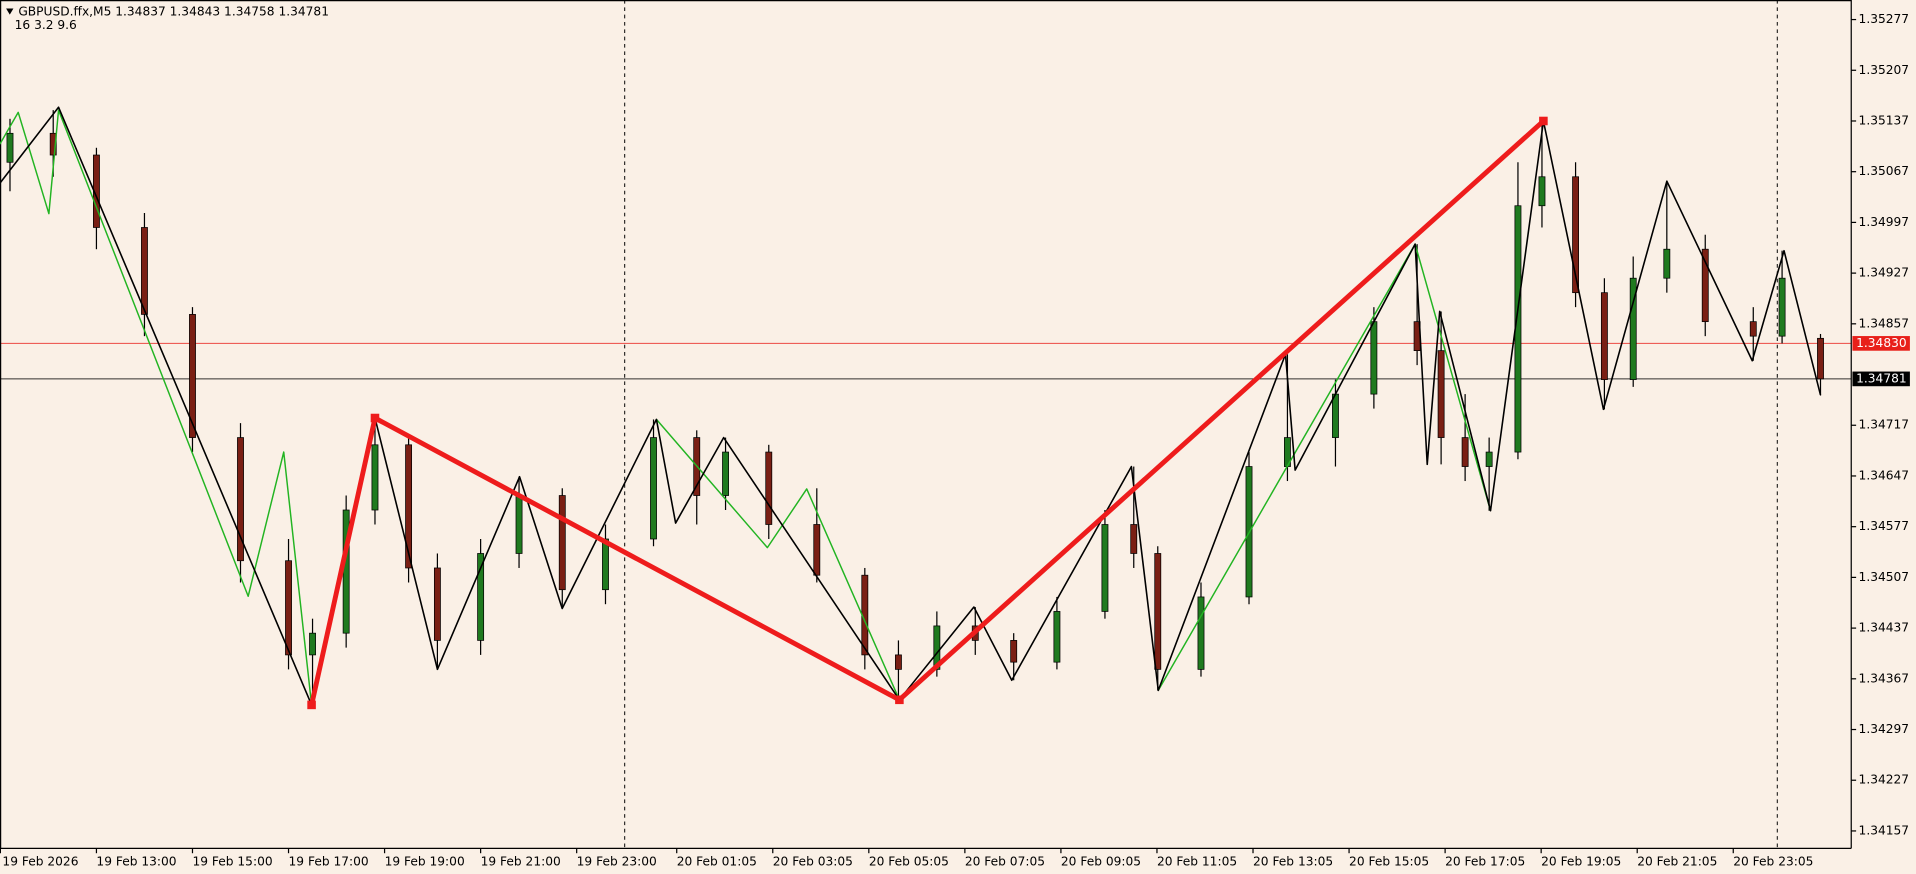 The width and height of the screenshot is (1916, 874). What do you see at coordinates (1389, 861) in the screenshot?
I see `x-tick-label: 20 Feb 15:05` at bounding box center [1389, 861].